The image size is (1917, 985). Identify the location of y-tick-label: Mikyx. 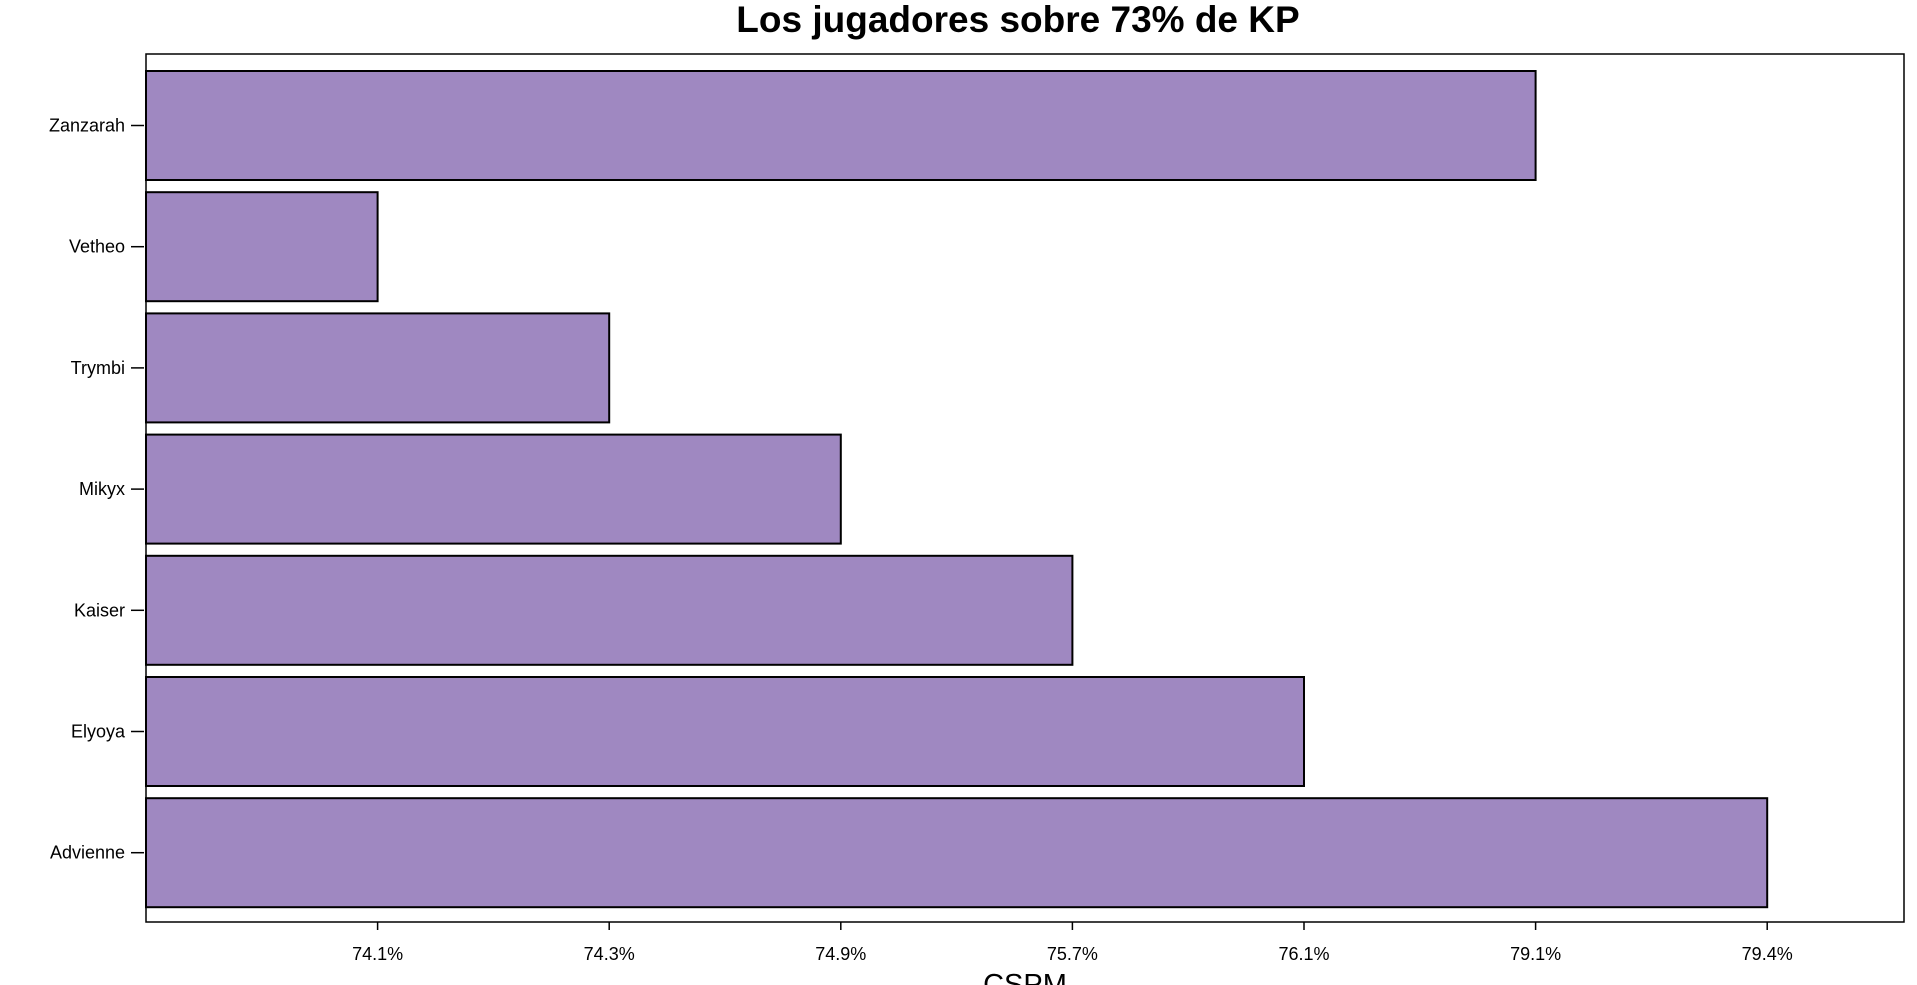
(102, 489).